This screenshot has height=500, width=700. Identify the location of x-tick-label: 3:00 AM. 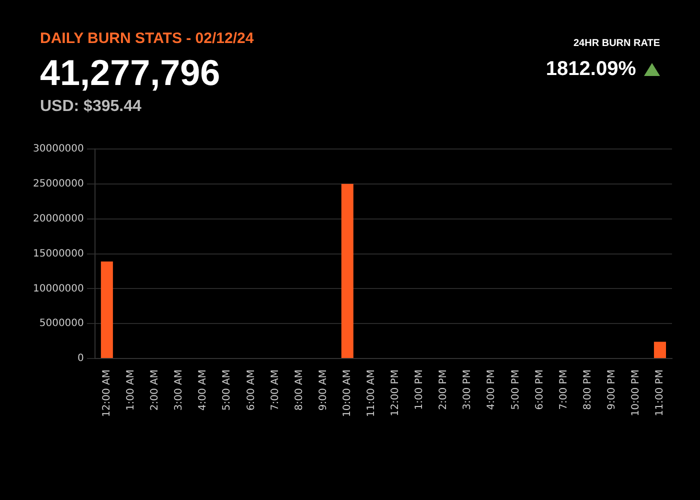
(179, 390).